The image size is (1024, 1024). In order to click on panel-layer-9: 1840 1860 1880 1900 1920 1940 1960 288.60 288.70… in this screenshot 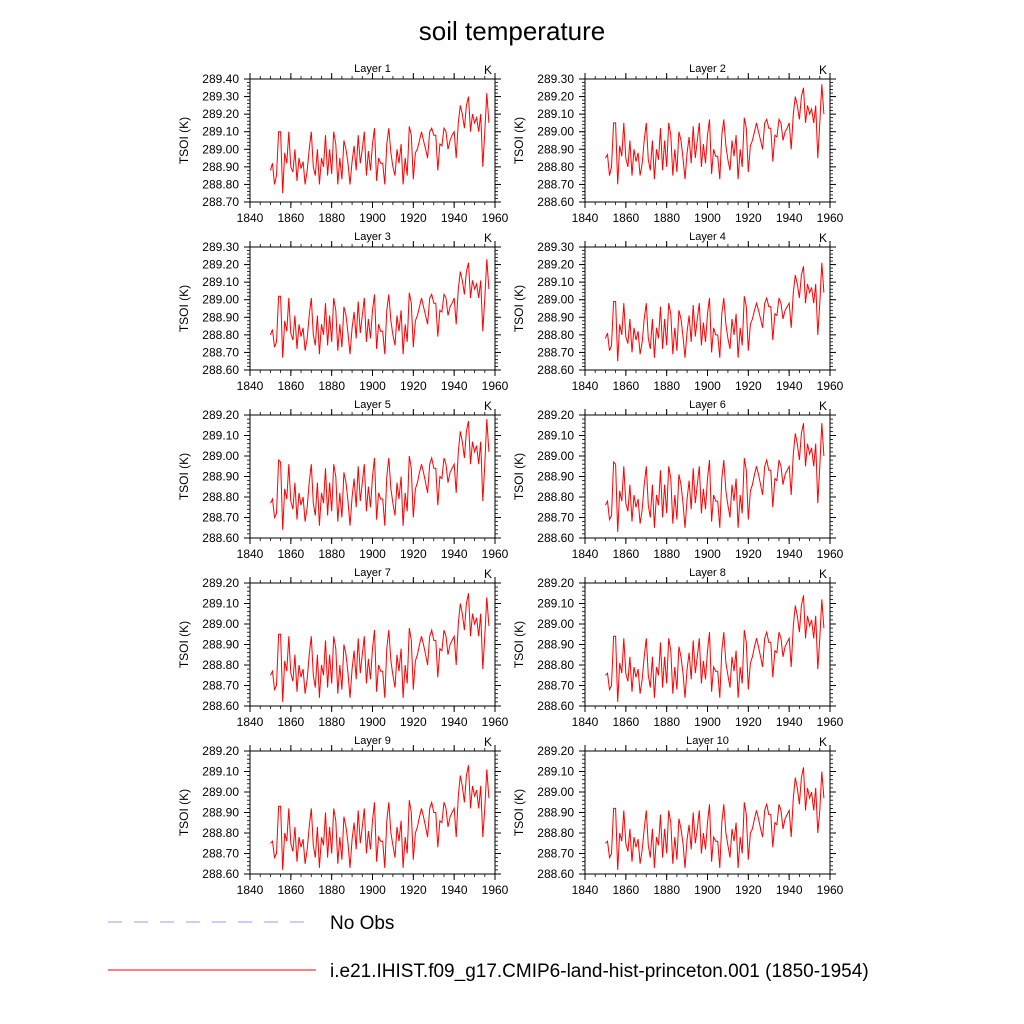, I will do `click(343, 816)`.